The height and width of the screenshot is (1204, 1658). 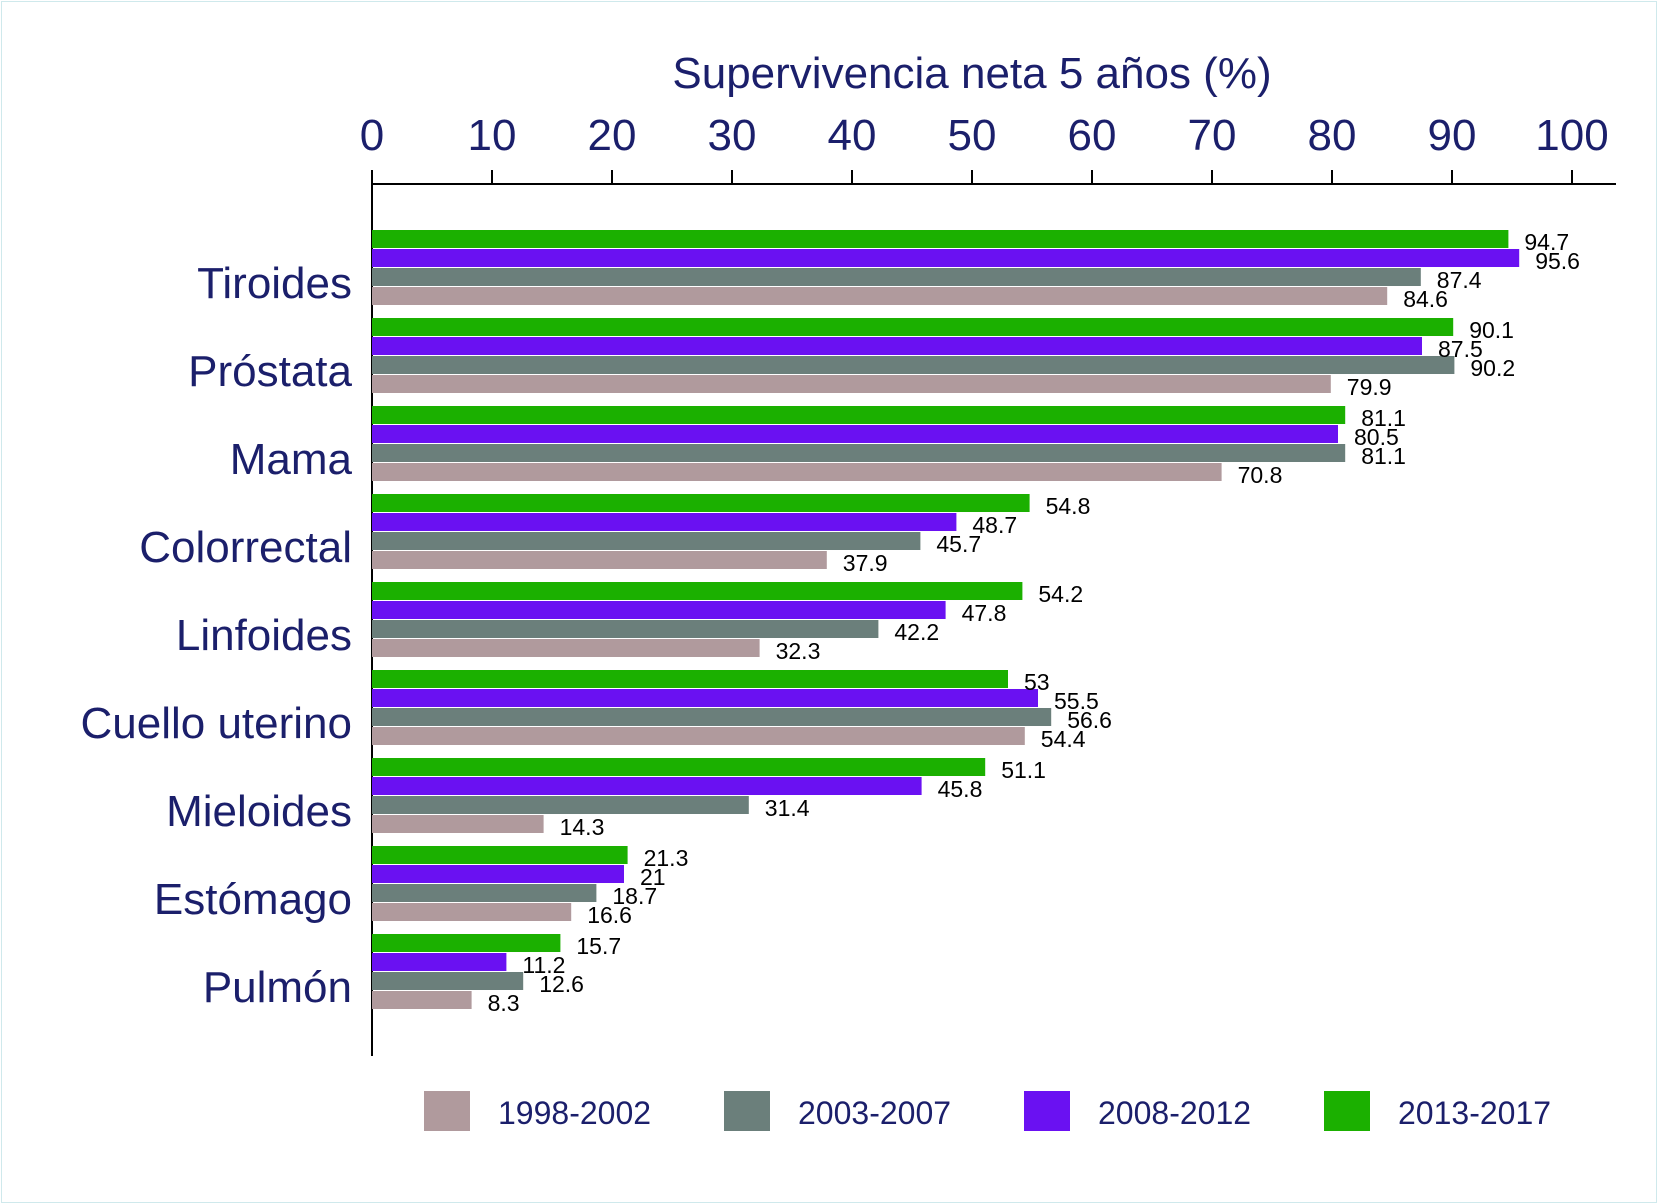 What do you see at coordinates (1076, 701) in the screenshot?
I see `data-label: 55.5` at bounding box center [1076, 701].